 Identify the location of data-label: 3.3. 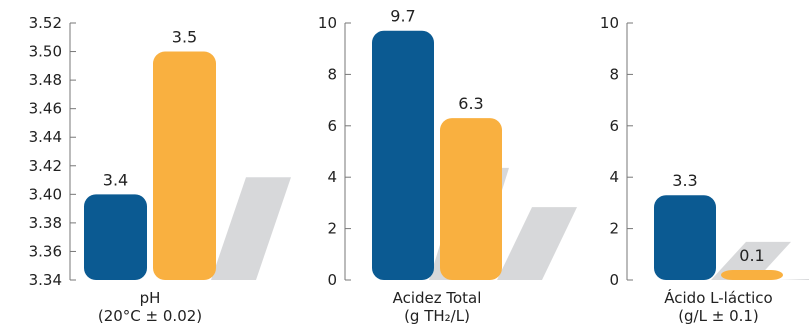
(684, 180).